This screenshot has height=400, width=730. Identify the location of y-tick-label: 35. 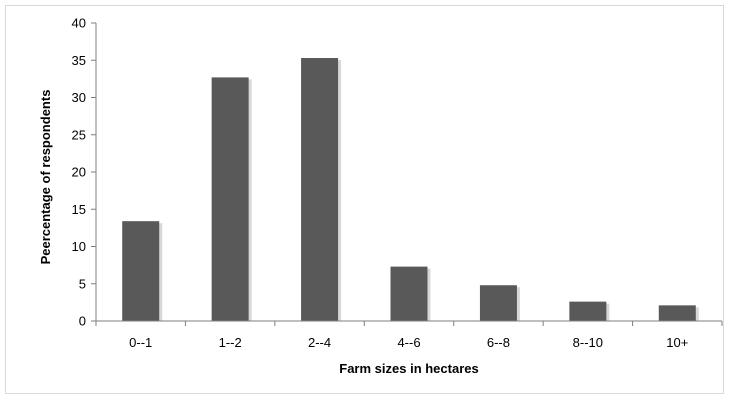
(79, 60).